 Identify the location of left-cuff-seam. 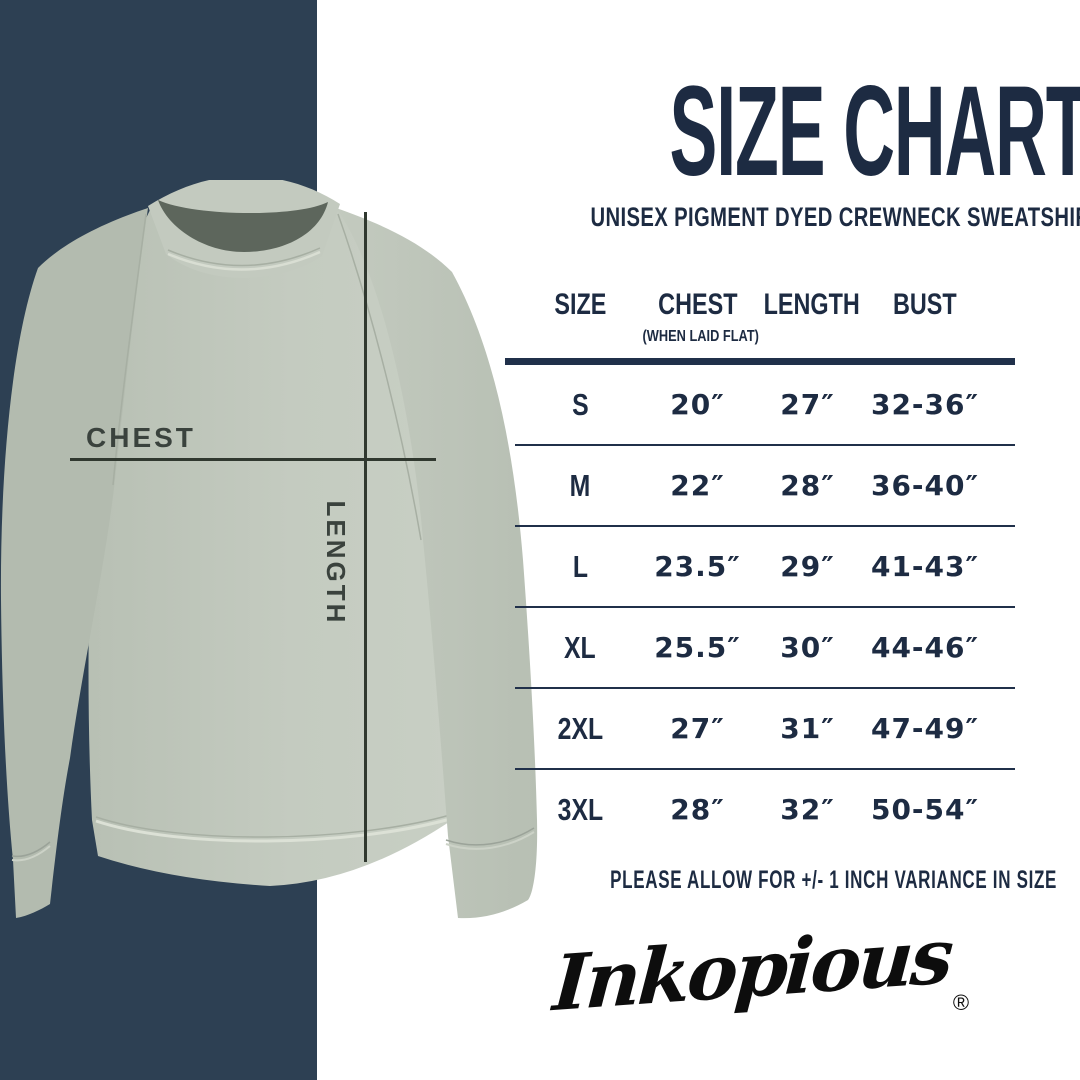
(31, 849).